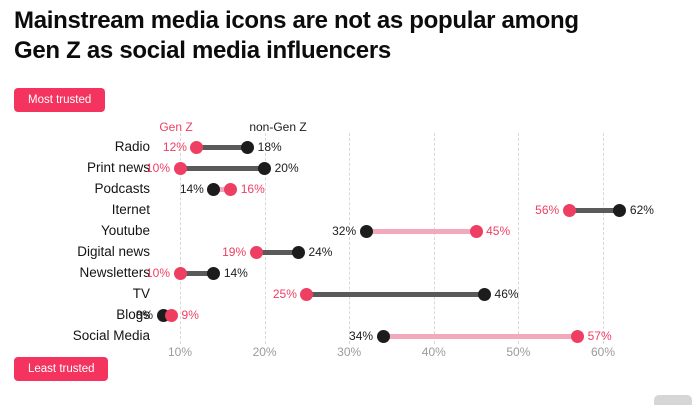  I want to click on cropped-logo-fragment, so click(673, 400).